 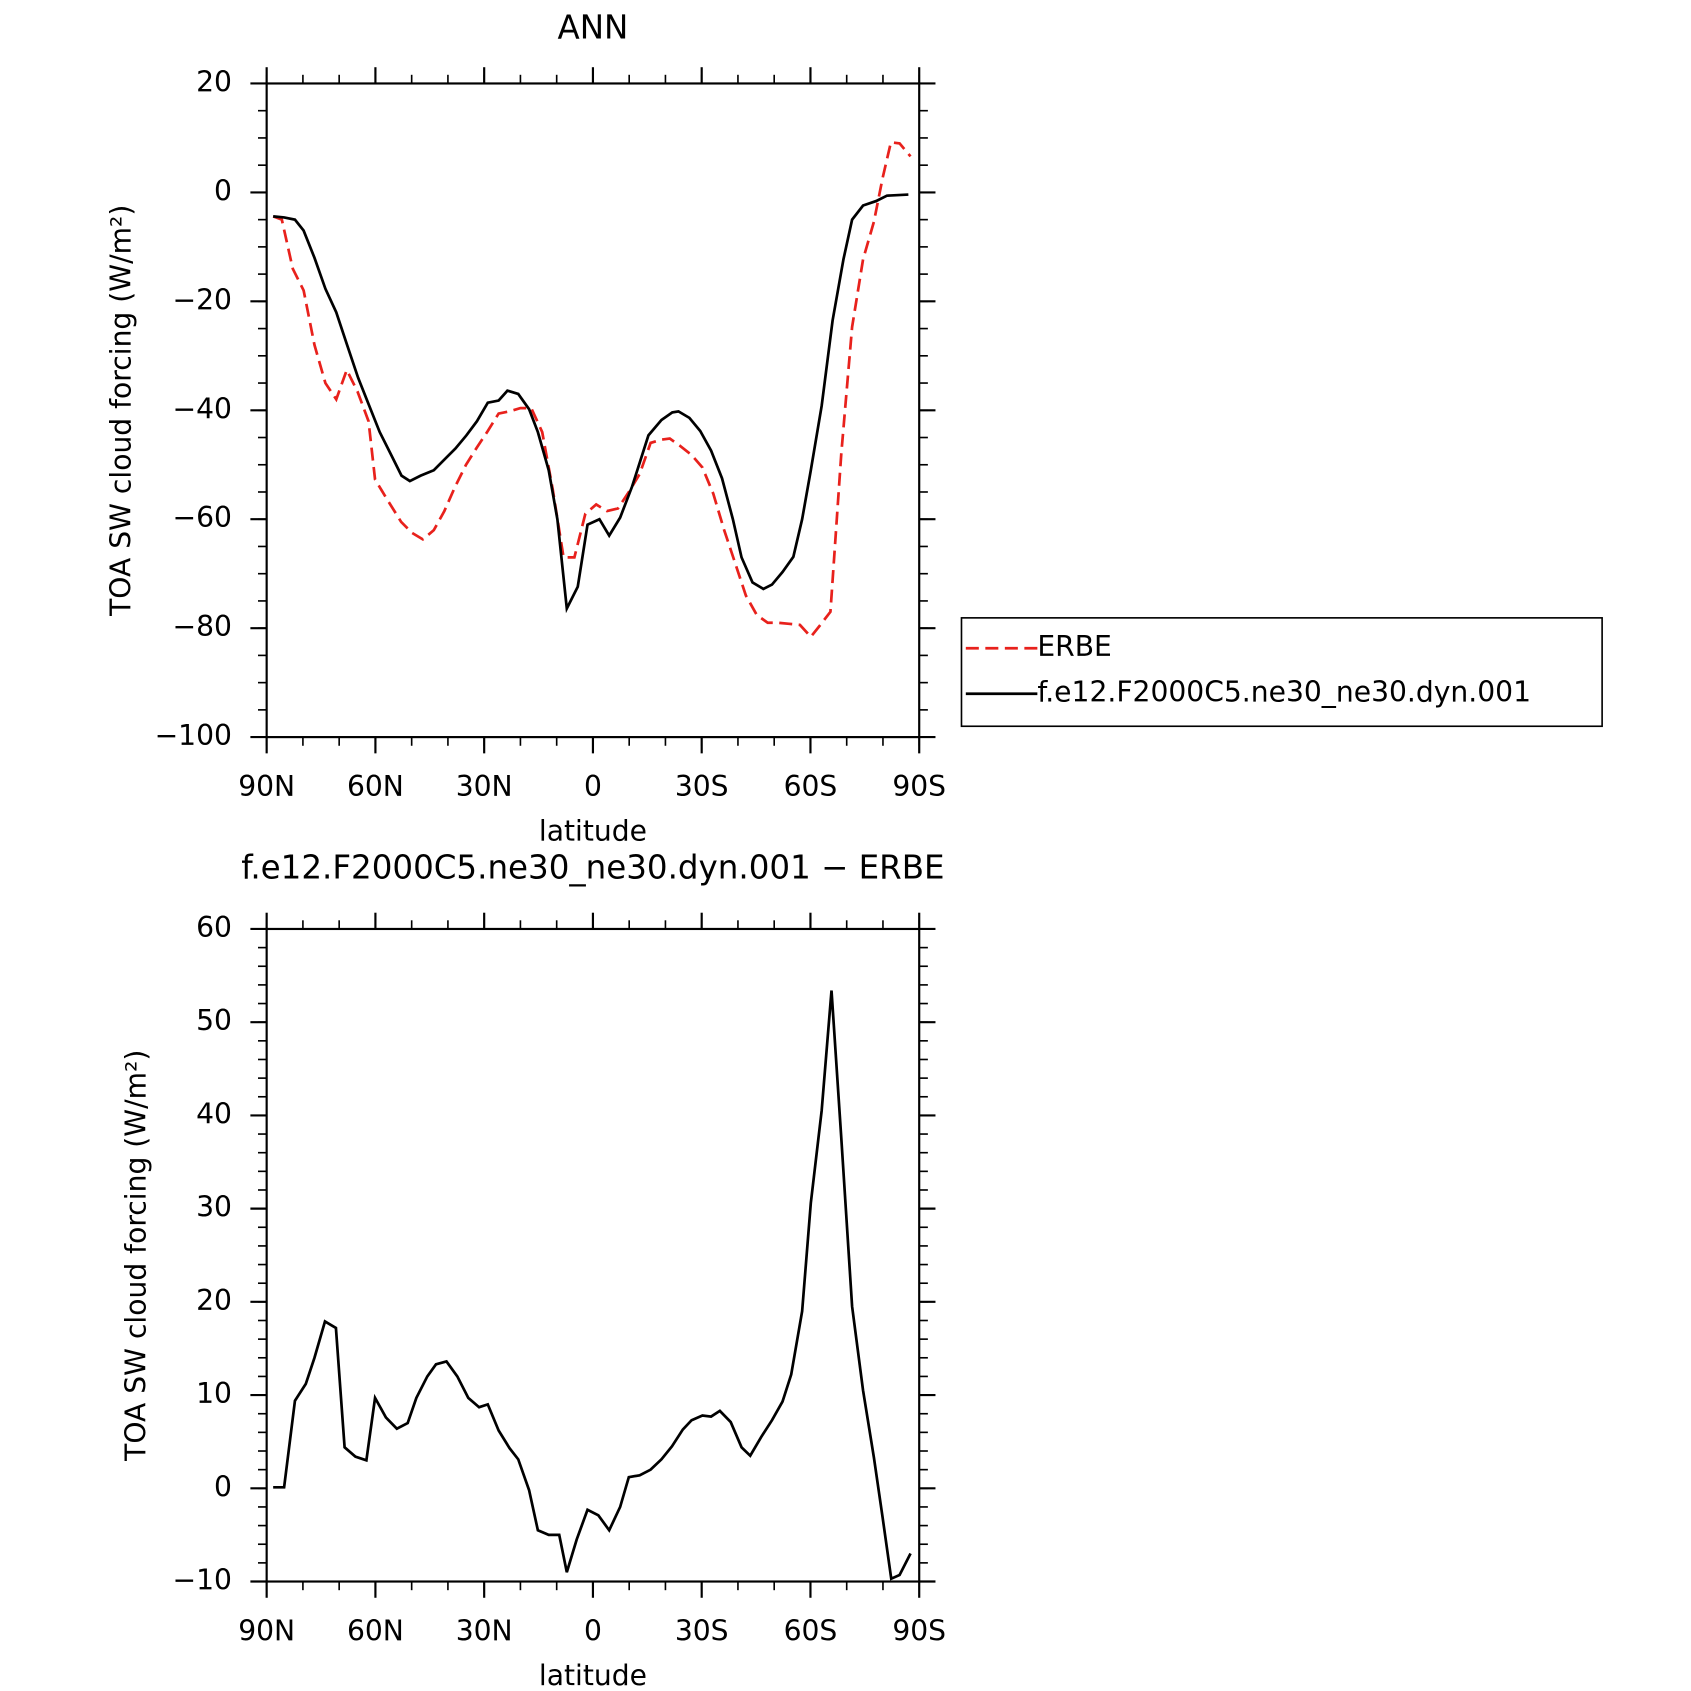 I want to click on y-tick-label: −60, so click(x=202, y=517).